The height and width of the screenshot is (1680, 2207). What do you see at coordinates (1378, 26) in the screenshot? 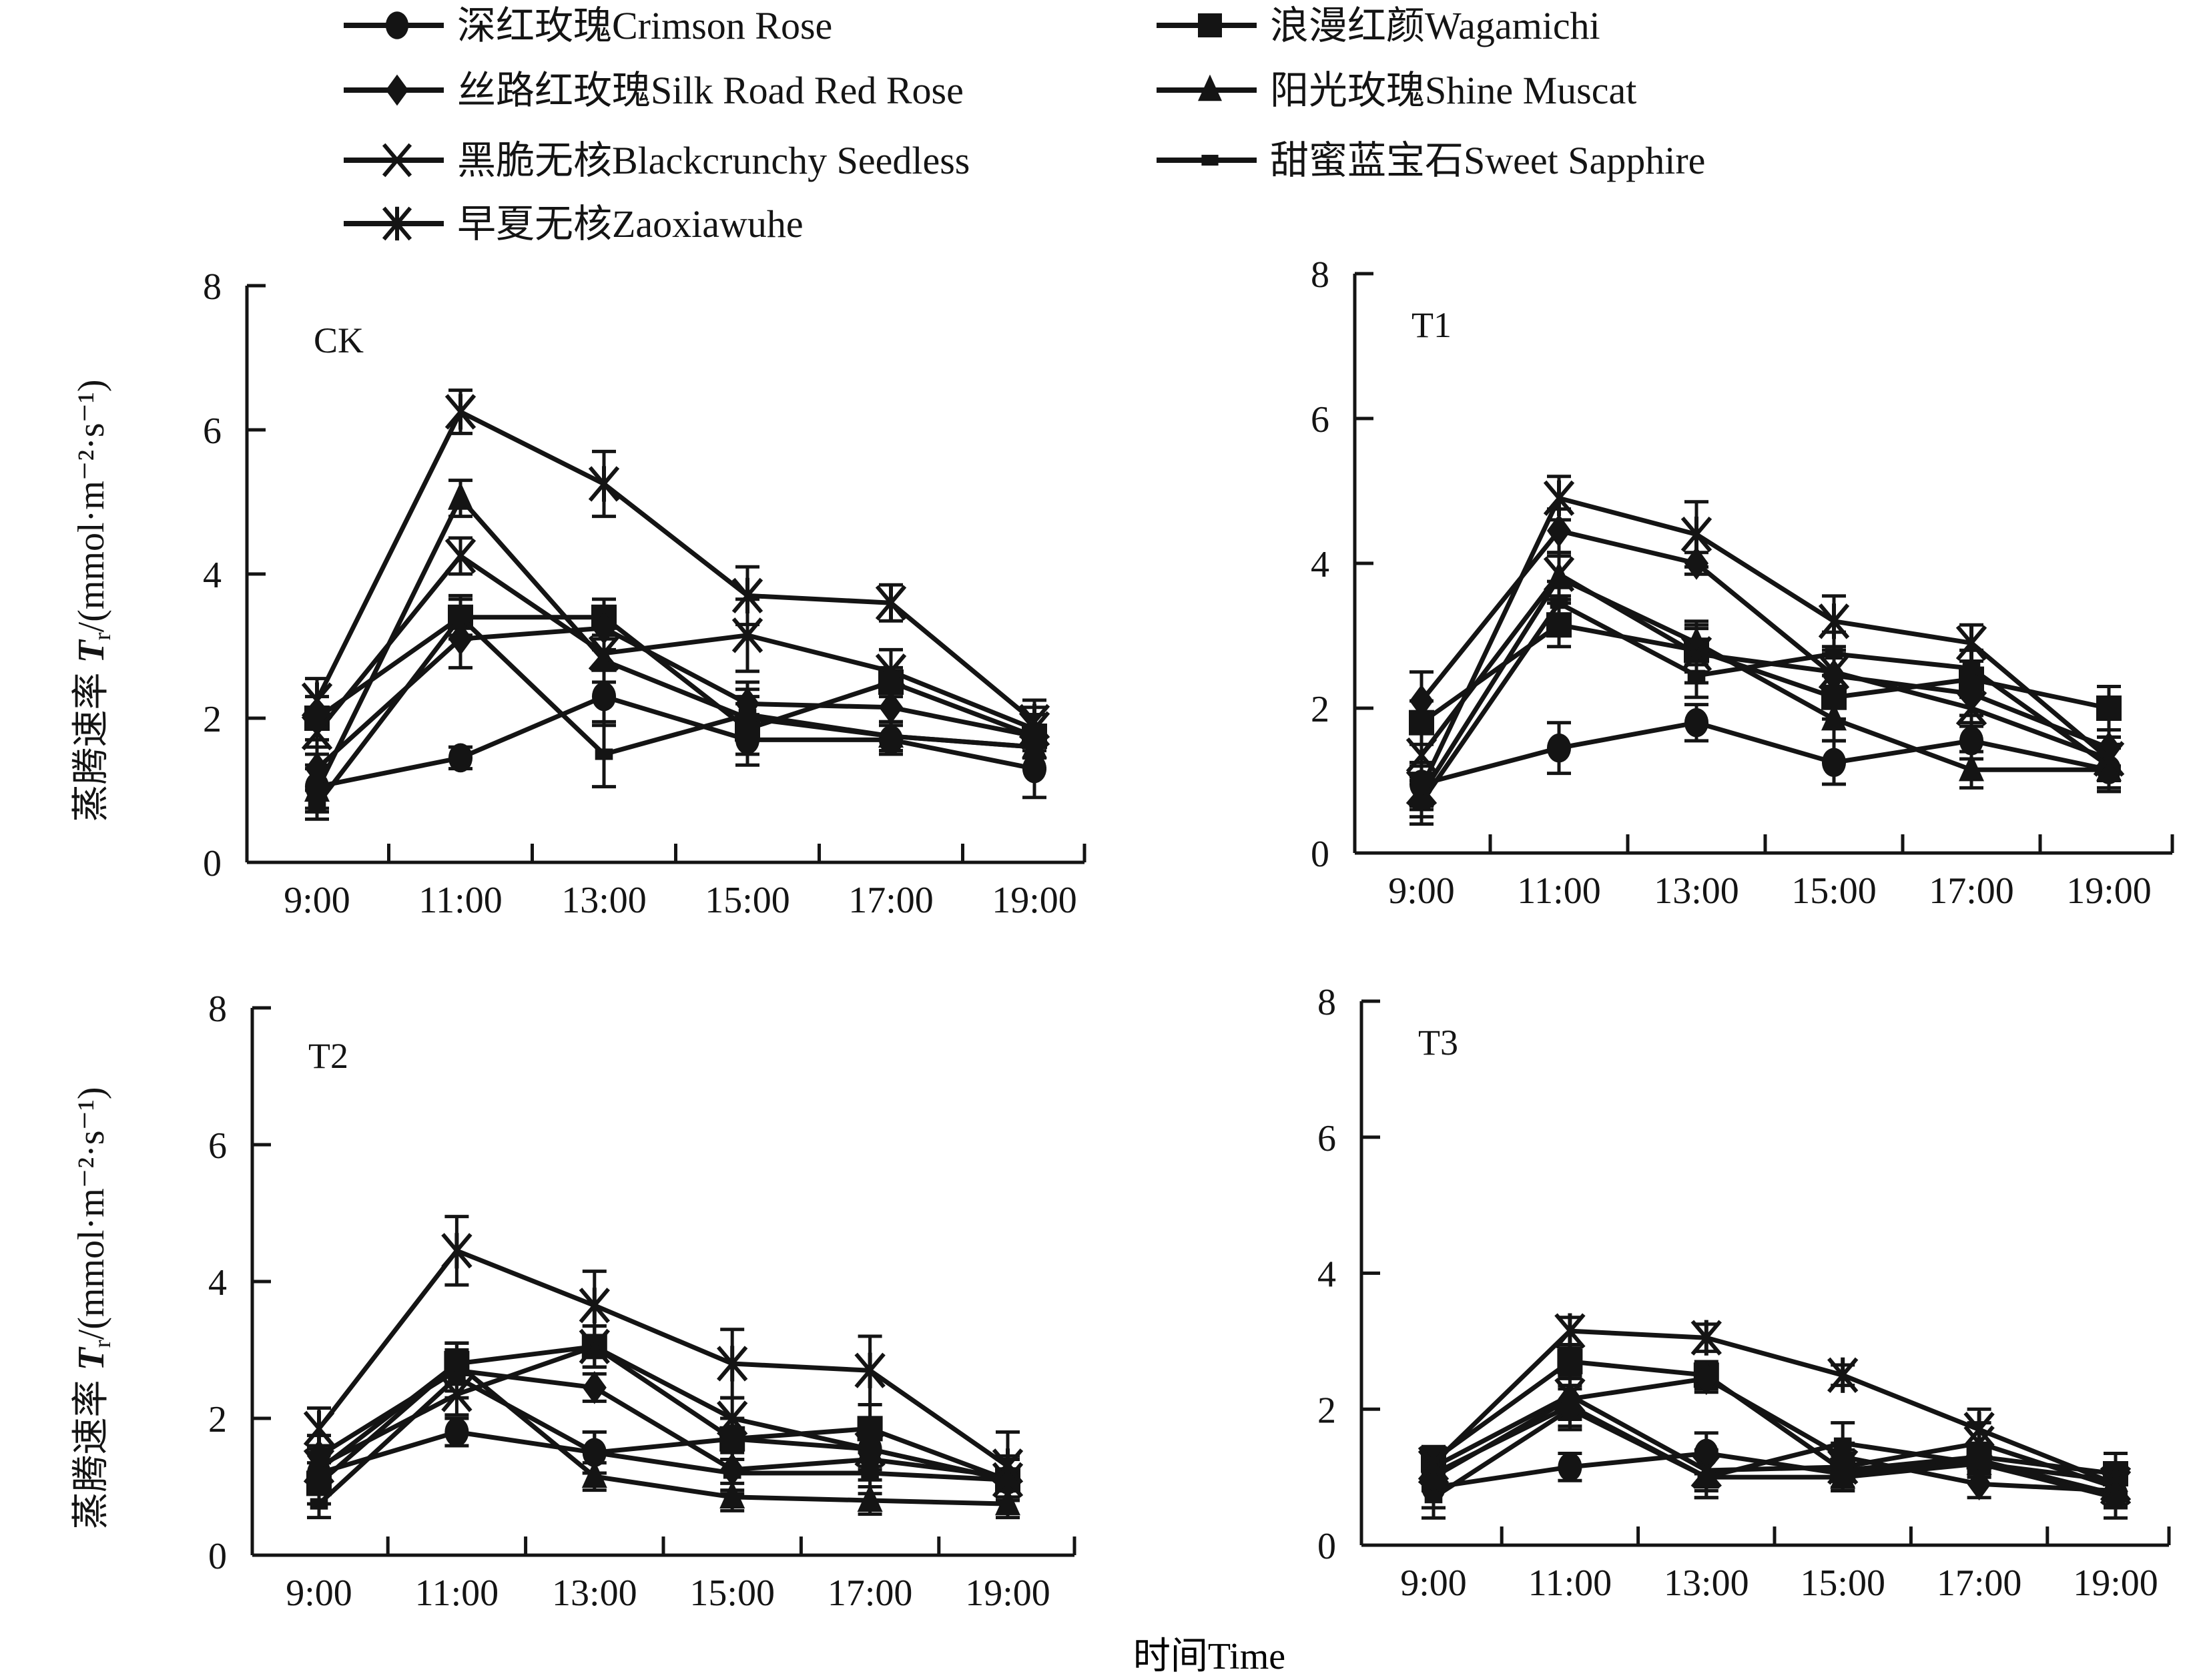
I see `legend-item-wagamichi: 浪漫红颜Wagamichi` at bounding box center [1378, 26].